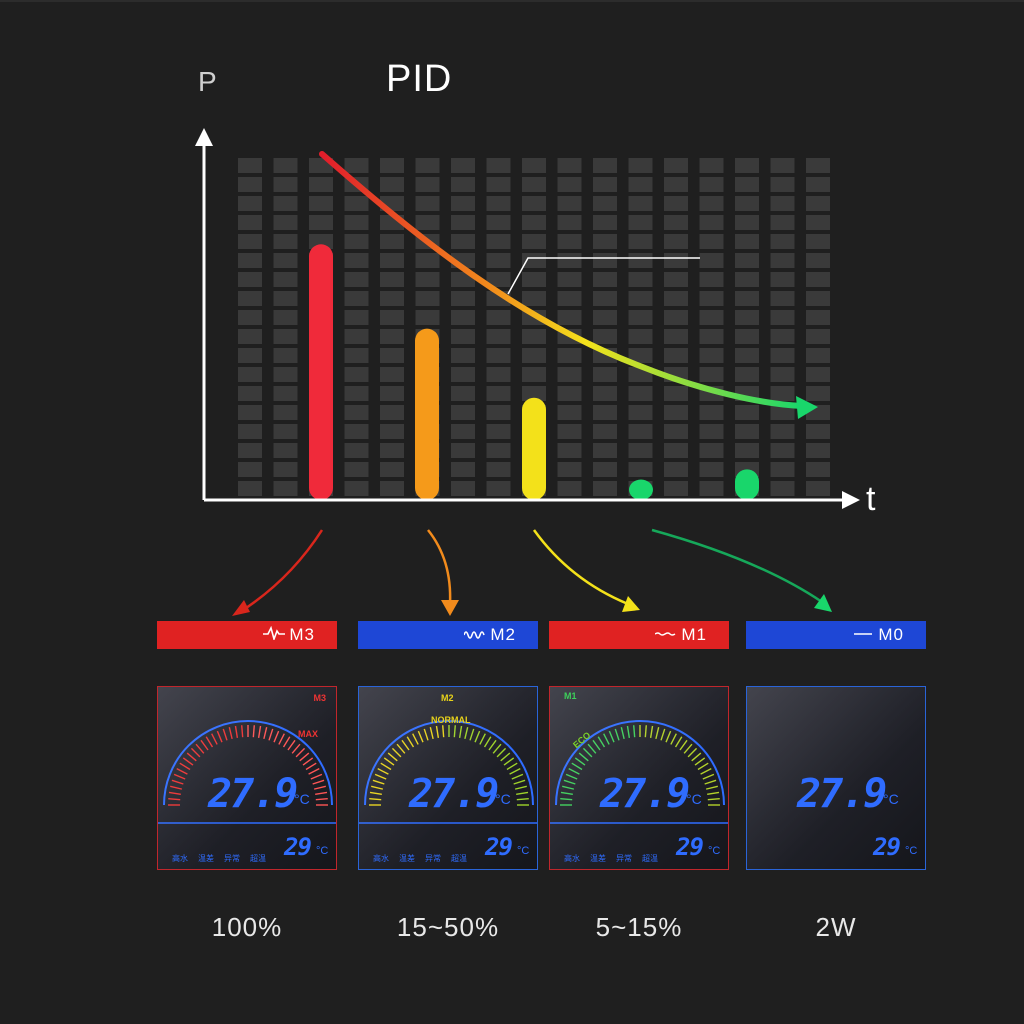 The image size is (1024, 1024). Describe the element at coordinates (823, 603) in the screenshot. I see `arrow-head-m0` at that location.